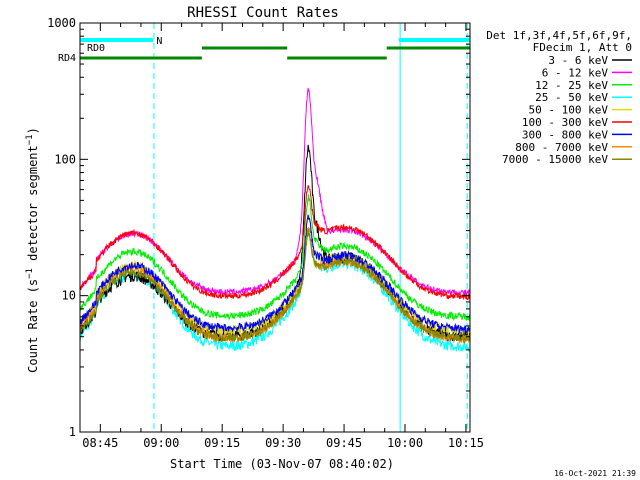 This screenshot has width=640, height=480. What do you see at coordinates (32, 250) in the screenshot?
I see `y-axis-label: Count Rate (s−1 detector segment−1)` at bounding box center [32, 250].